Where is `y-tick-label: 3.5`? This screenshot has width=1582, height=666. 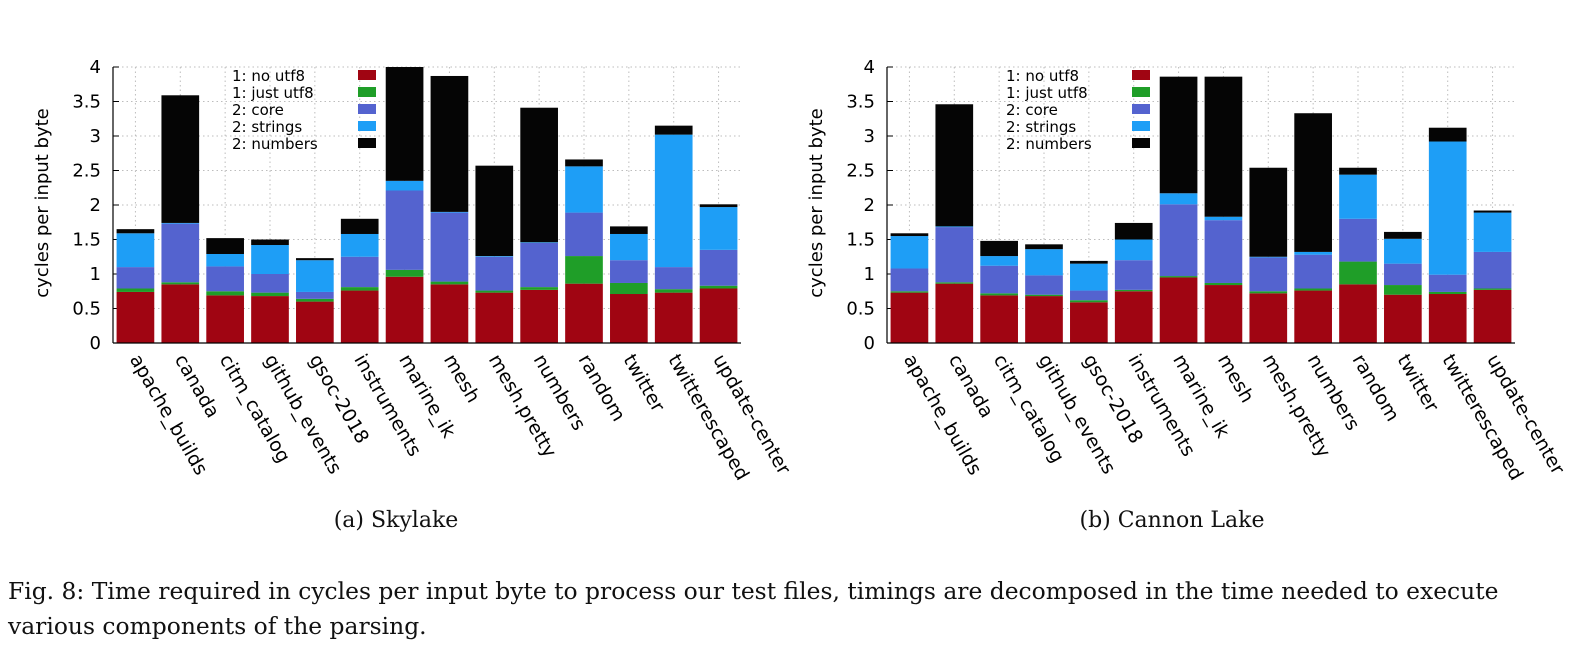 y-tick-label: 3.5 is located at coordinates (860, 102).